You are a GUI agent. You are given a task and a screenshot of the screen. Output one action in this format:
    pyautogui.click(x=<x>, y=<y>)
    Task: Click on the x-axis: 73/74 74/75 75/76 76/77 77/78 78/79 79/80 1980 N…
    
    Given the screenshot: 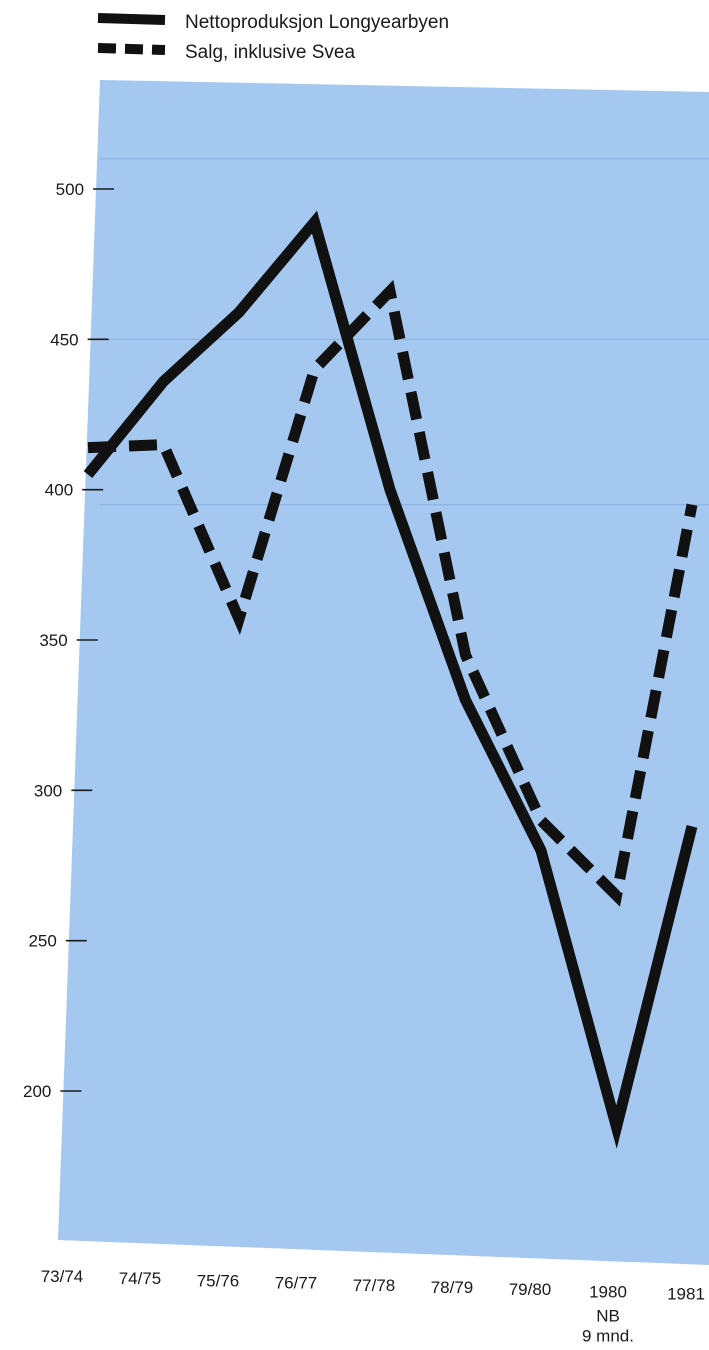 What is the action you would take?
    pyautogui.click(x=373, y=1306)
    